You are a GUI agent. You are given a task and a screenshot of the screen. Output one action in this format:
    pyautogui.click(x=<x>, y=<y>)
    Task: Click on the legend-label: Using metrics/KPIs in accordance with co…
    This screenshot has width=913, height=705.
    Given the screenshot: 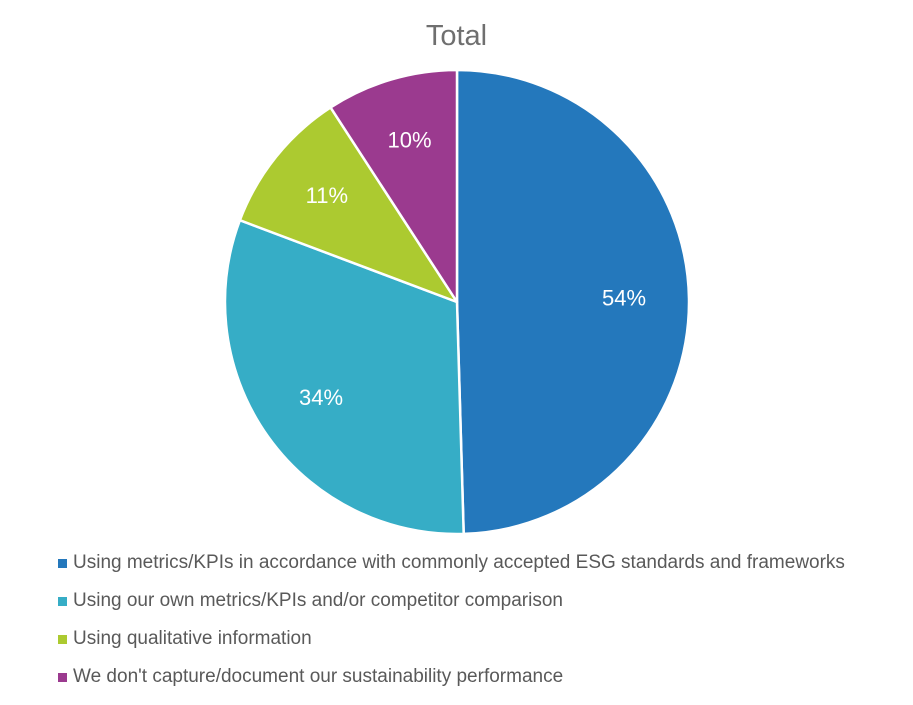 What is the action you would take?
    pyautogui.click(x=459, y=562)
    